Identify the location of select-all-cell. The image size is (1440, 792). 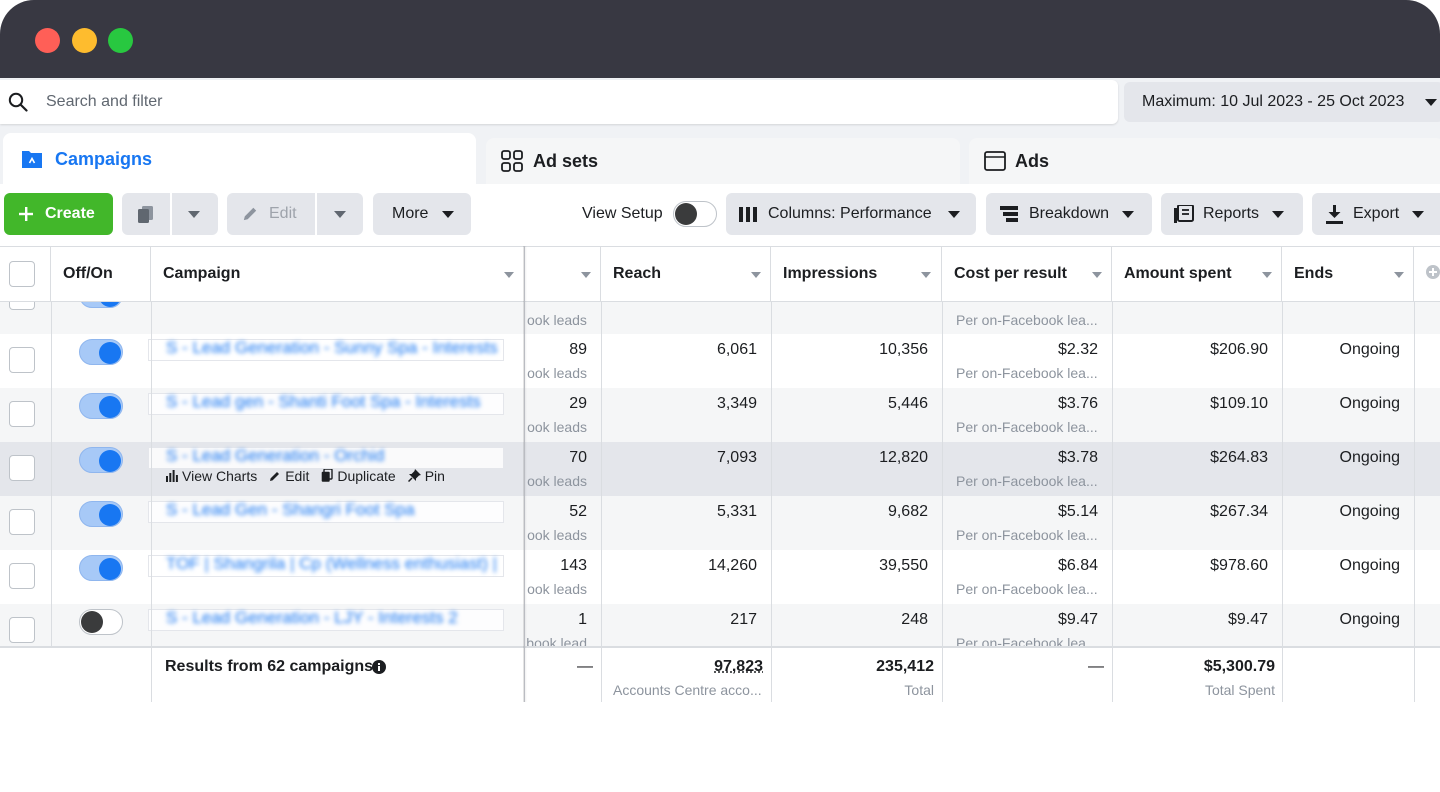
(25, 274).